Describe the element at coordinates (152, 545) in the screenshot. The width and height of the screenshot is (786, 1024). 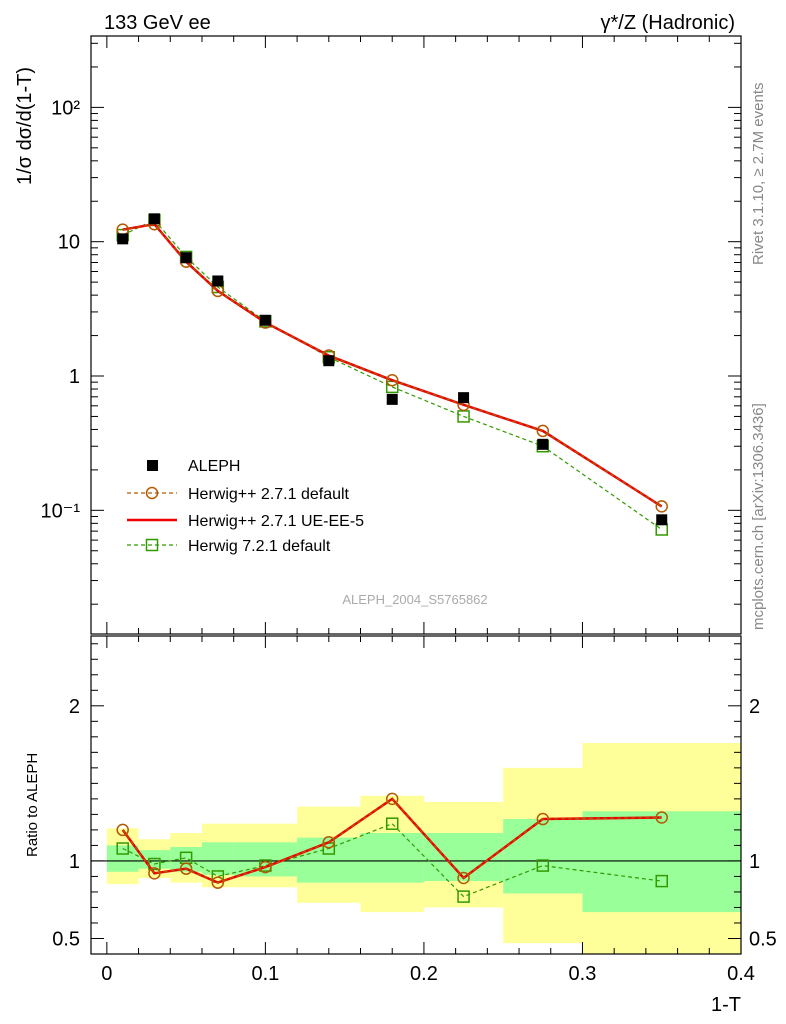
I see `legend-herwig7-marker` at that location.